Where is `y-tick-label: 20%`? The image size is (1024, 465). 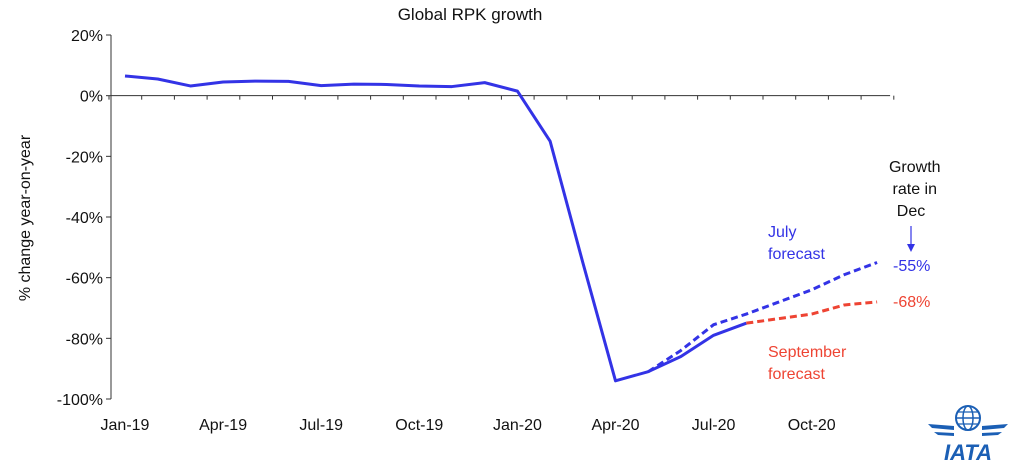
y-tick-label: 20% is located at coordinates (87, 36).